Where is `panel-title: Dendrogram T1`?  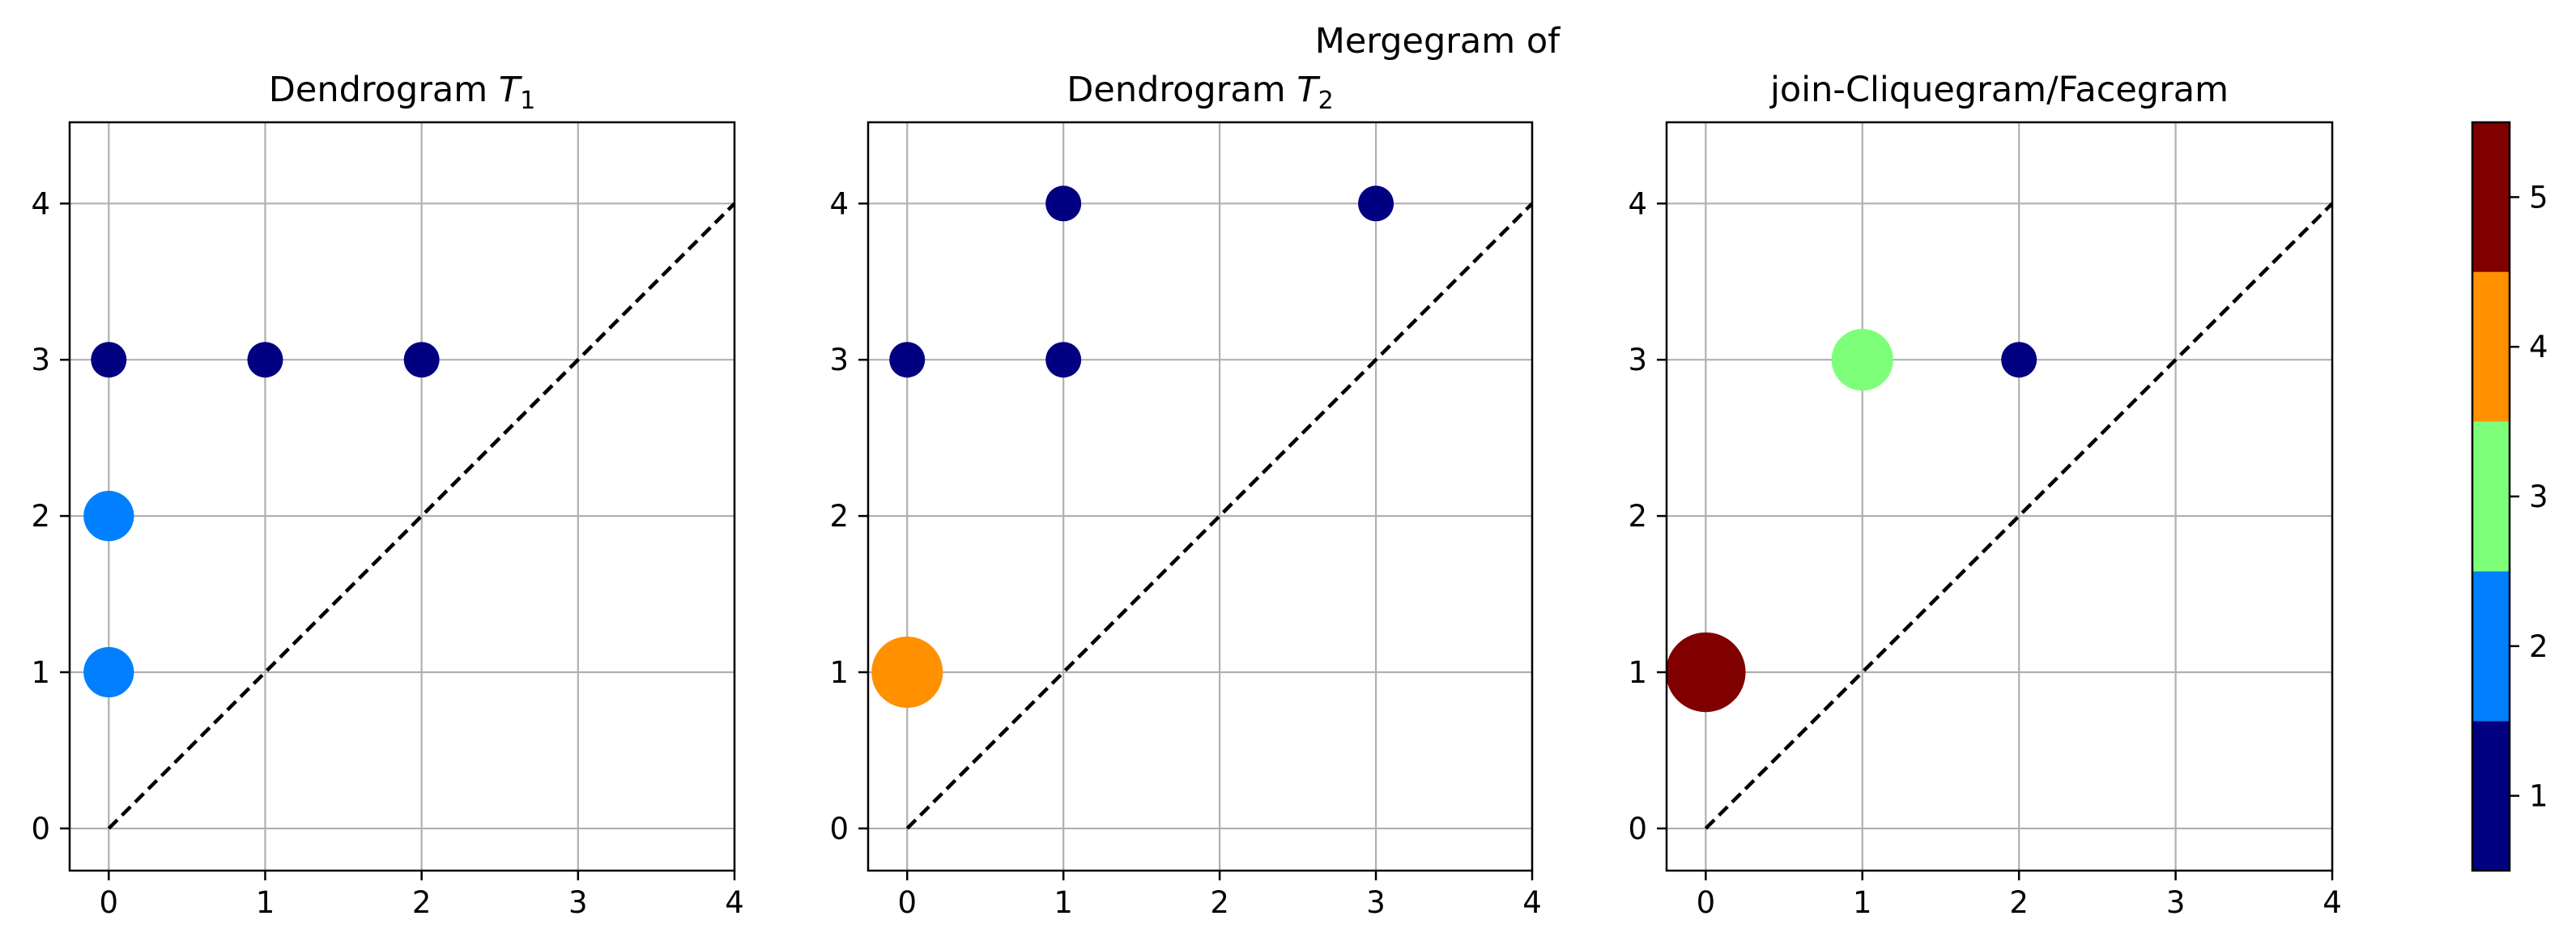 panel-title: Dendrogram T1 is located at coordinates (402, 92).